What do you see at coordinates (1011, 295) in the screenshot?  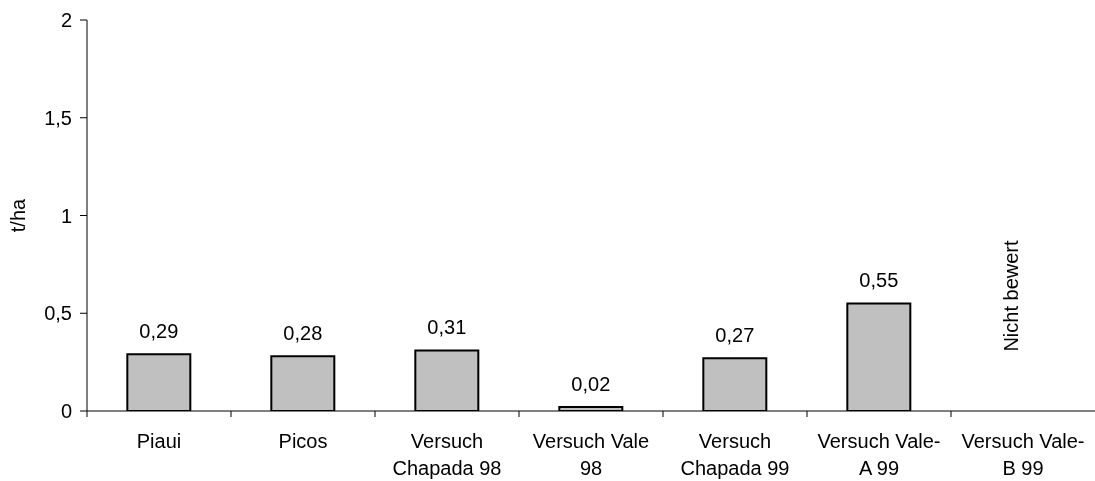 I see `annotation: Nicht bewert` at bounding box center [1011, 295].